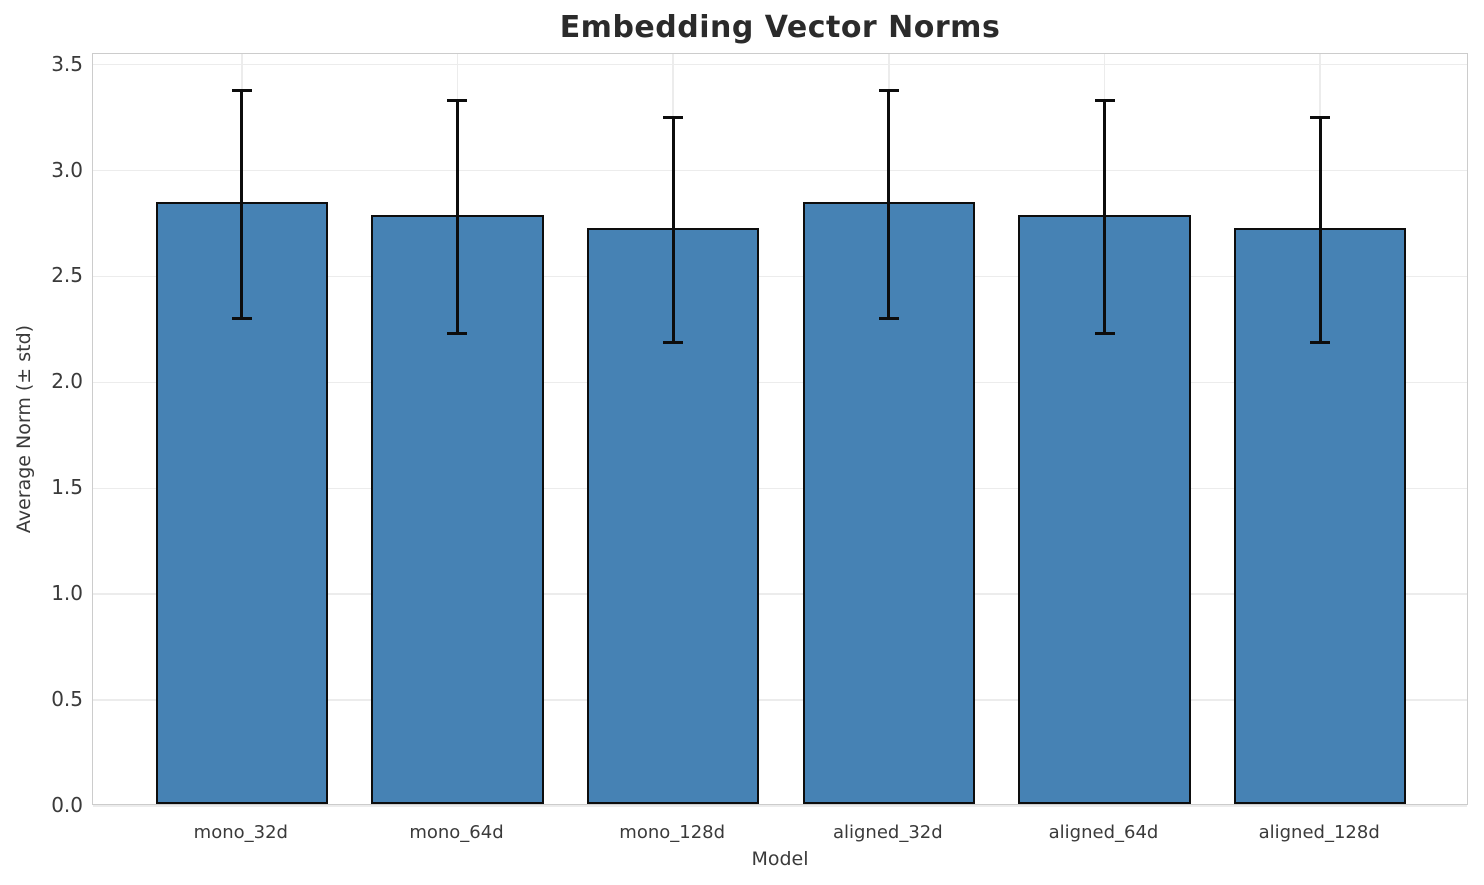 The width and height of the screenshot is (1484, 885). What do you see at coordinates (780, 859) in the screenshot?
I see `x-axis-label: Model` at bounding box center [780, 859].